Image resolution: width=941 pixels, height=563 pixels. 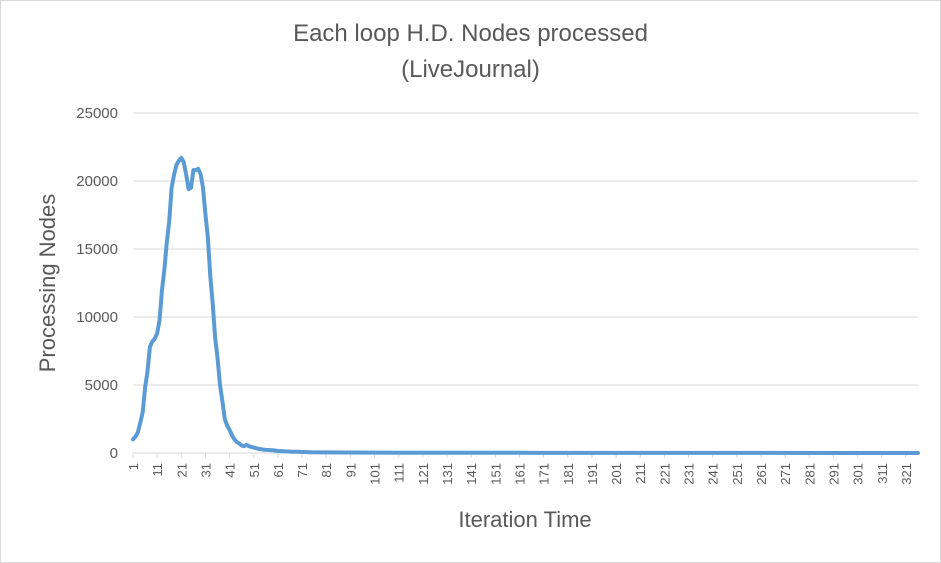 I want to click on x-tick-label: 81, so click(x=326, y=470).